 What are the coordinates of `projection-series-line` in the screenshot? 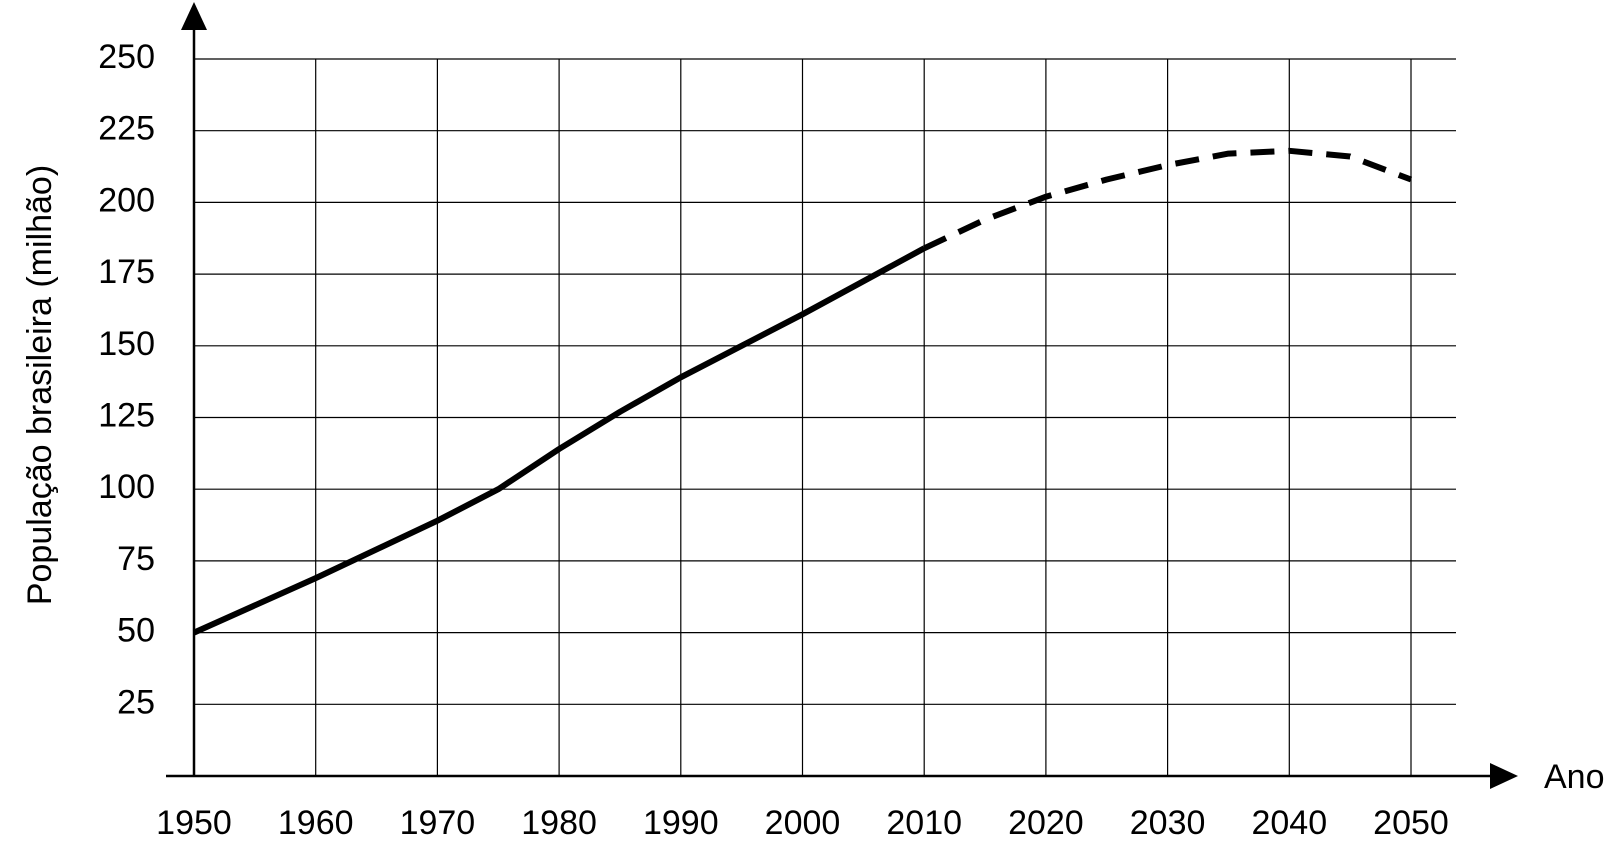 It's located at (1167, 199).